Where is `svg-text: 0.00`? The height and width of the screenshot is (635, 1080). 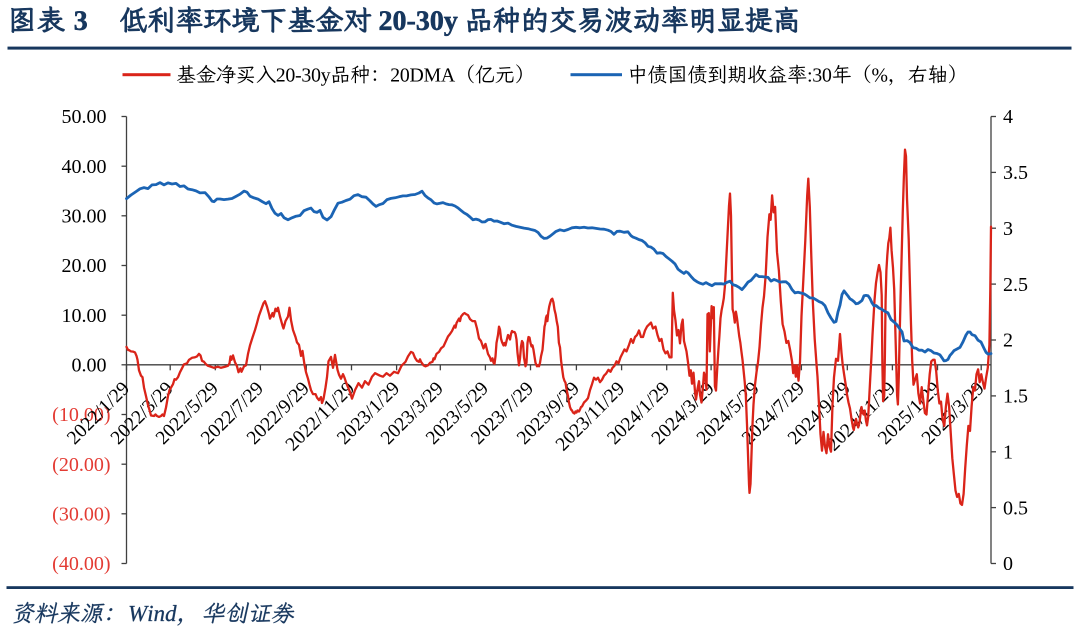
svg-text: 0.00 is located at coordinates (89, 366).